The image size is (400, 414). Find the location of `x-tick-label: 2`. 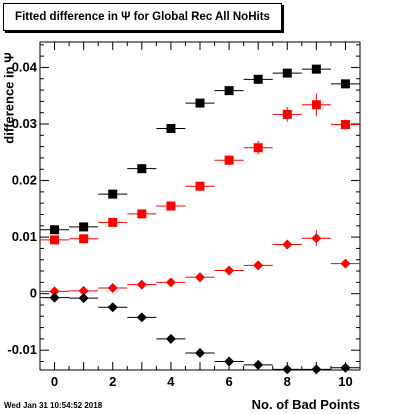

x-tick-label: 2 is located at coordinates (112, 381).